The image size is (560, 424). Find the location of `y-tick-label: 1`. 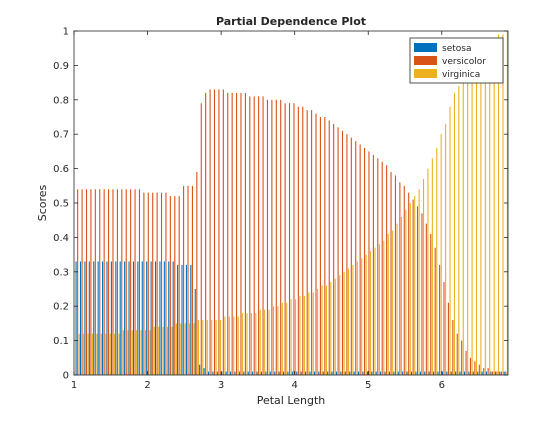

y-tick-label: 1 is located at coordinates (66, 32).